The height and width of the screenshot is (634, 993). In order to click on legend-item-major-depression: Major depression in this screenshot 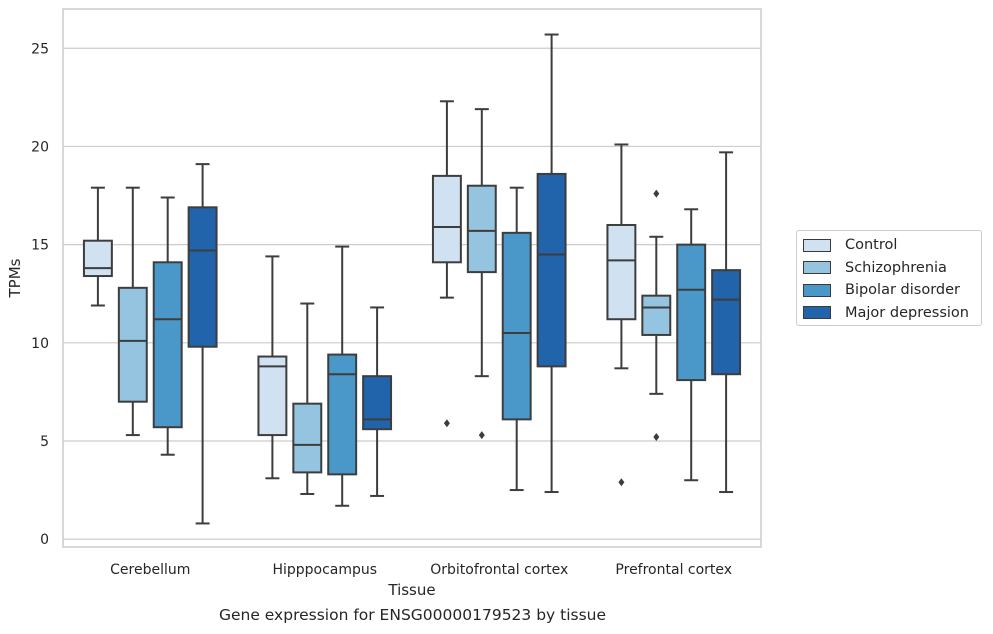, I will do `click(892, 313)`.